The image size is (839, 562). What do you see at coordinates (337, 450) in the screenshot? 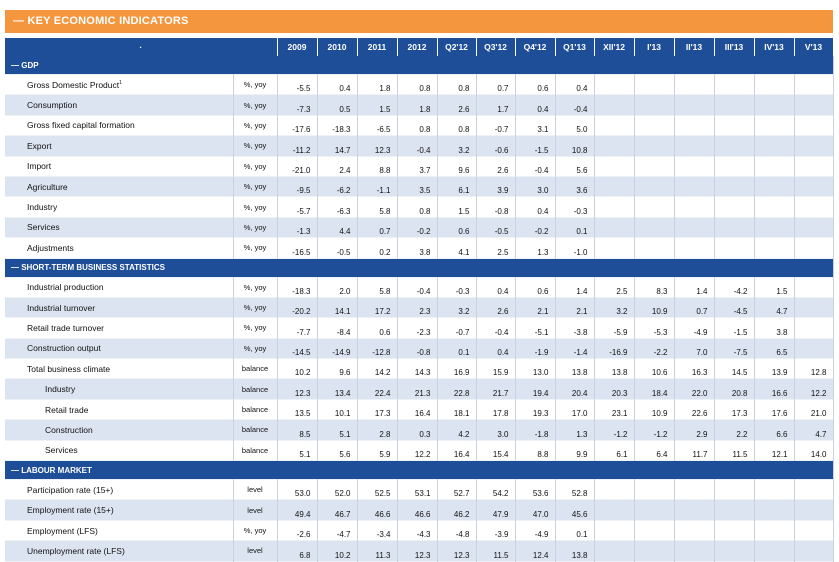
I see `value-cell: 5.6` at bounding box center [337, 450].